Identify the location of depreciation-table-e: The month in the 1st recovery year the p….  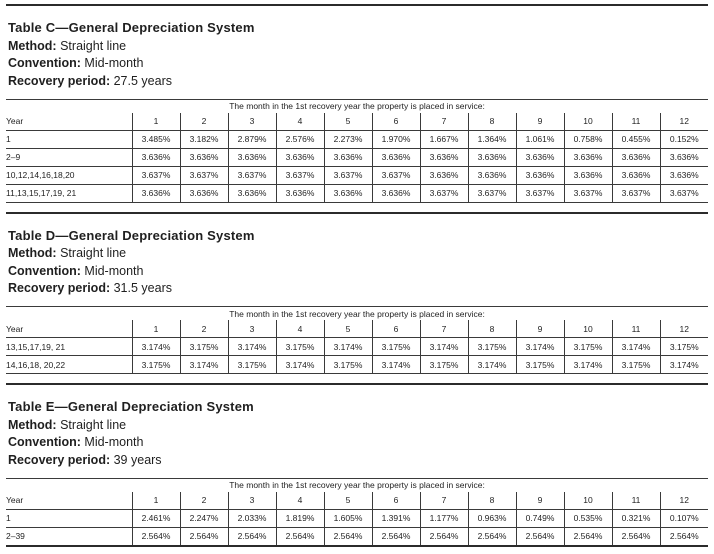
(357, 512).